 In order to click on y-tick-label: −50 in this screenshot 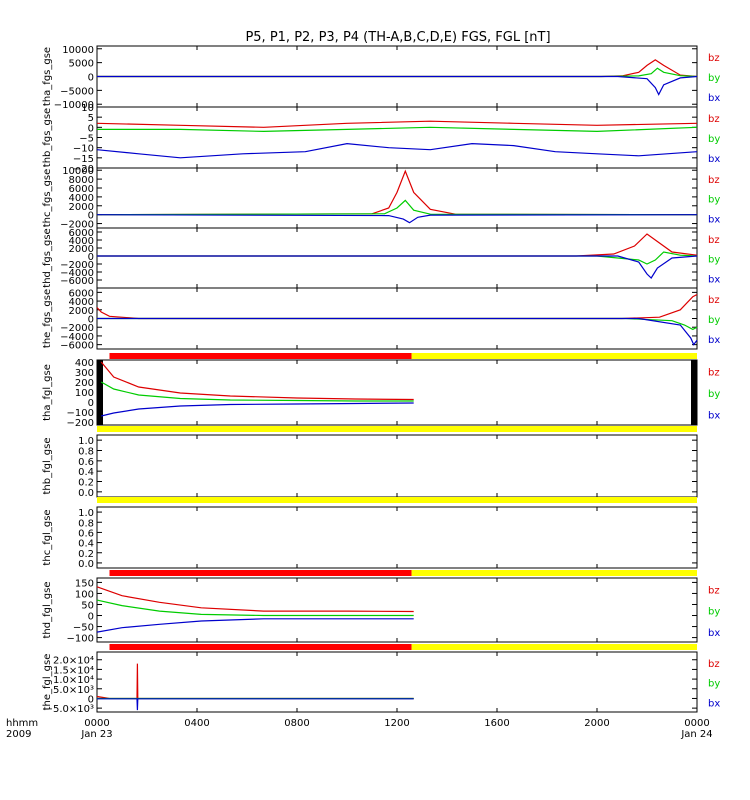, I will do `click(83, 628)`.